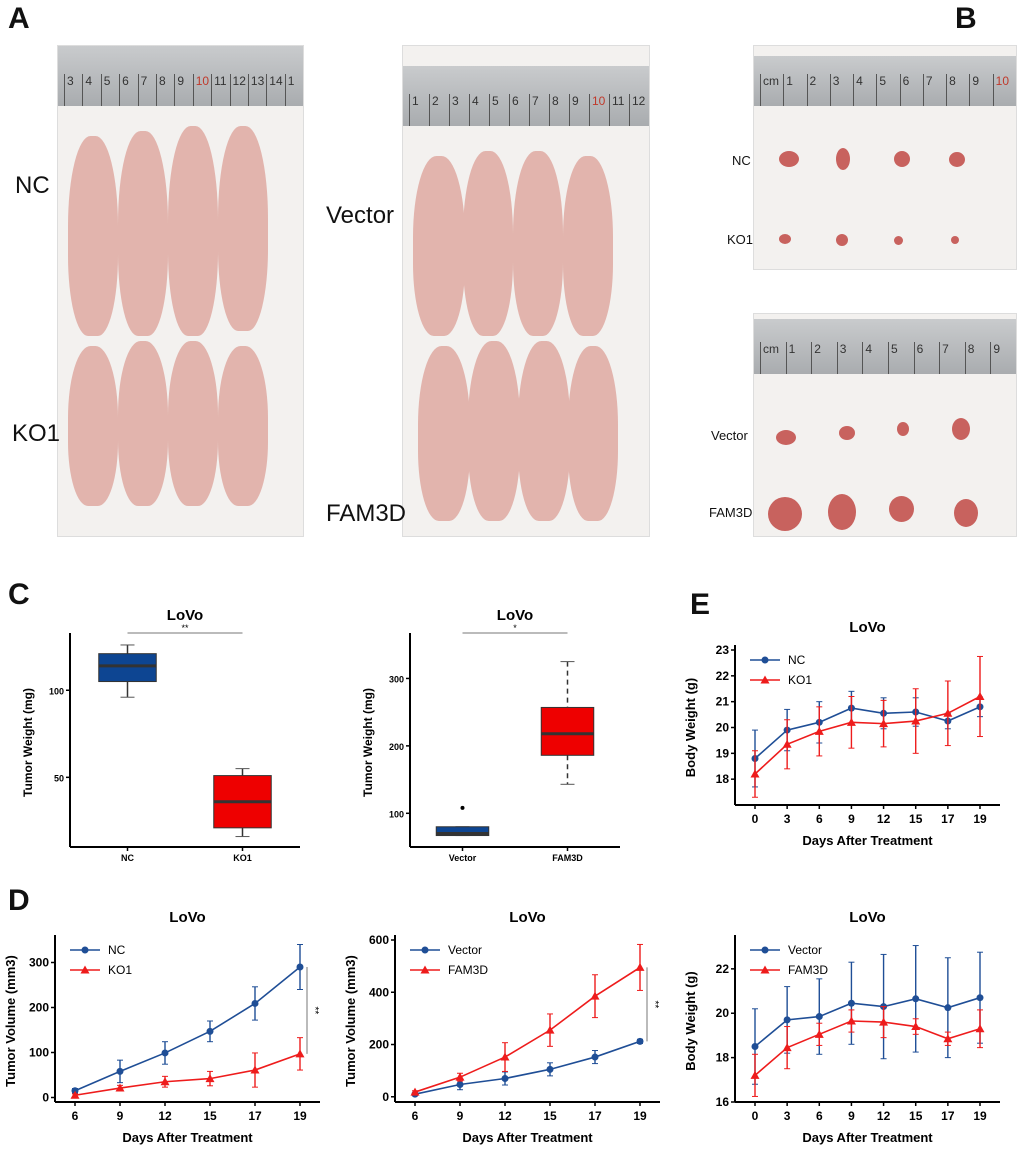 The width and height of the screenshot is (1020, 1157). What do you see at coordinates (723, 1058) in the screenshot?
I see `y-tick-label: 18` at bounding box center [723, 1058].